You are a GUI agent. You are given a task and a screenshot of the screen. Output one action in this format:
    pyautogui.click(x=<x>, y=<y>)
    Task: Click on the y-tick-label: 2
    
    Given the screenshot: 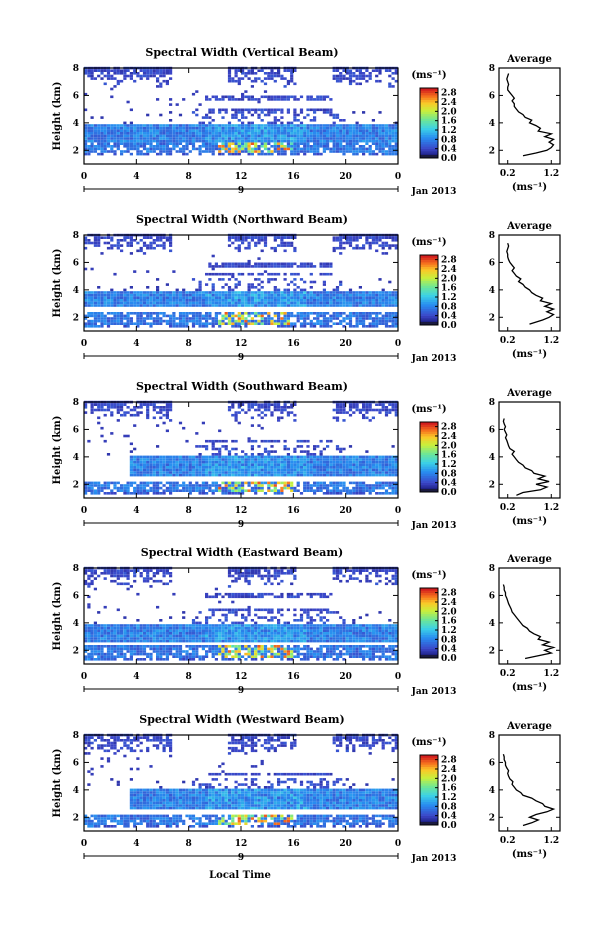 What is the action you would take?
    pyautogui.click(x=76, y=485)
    